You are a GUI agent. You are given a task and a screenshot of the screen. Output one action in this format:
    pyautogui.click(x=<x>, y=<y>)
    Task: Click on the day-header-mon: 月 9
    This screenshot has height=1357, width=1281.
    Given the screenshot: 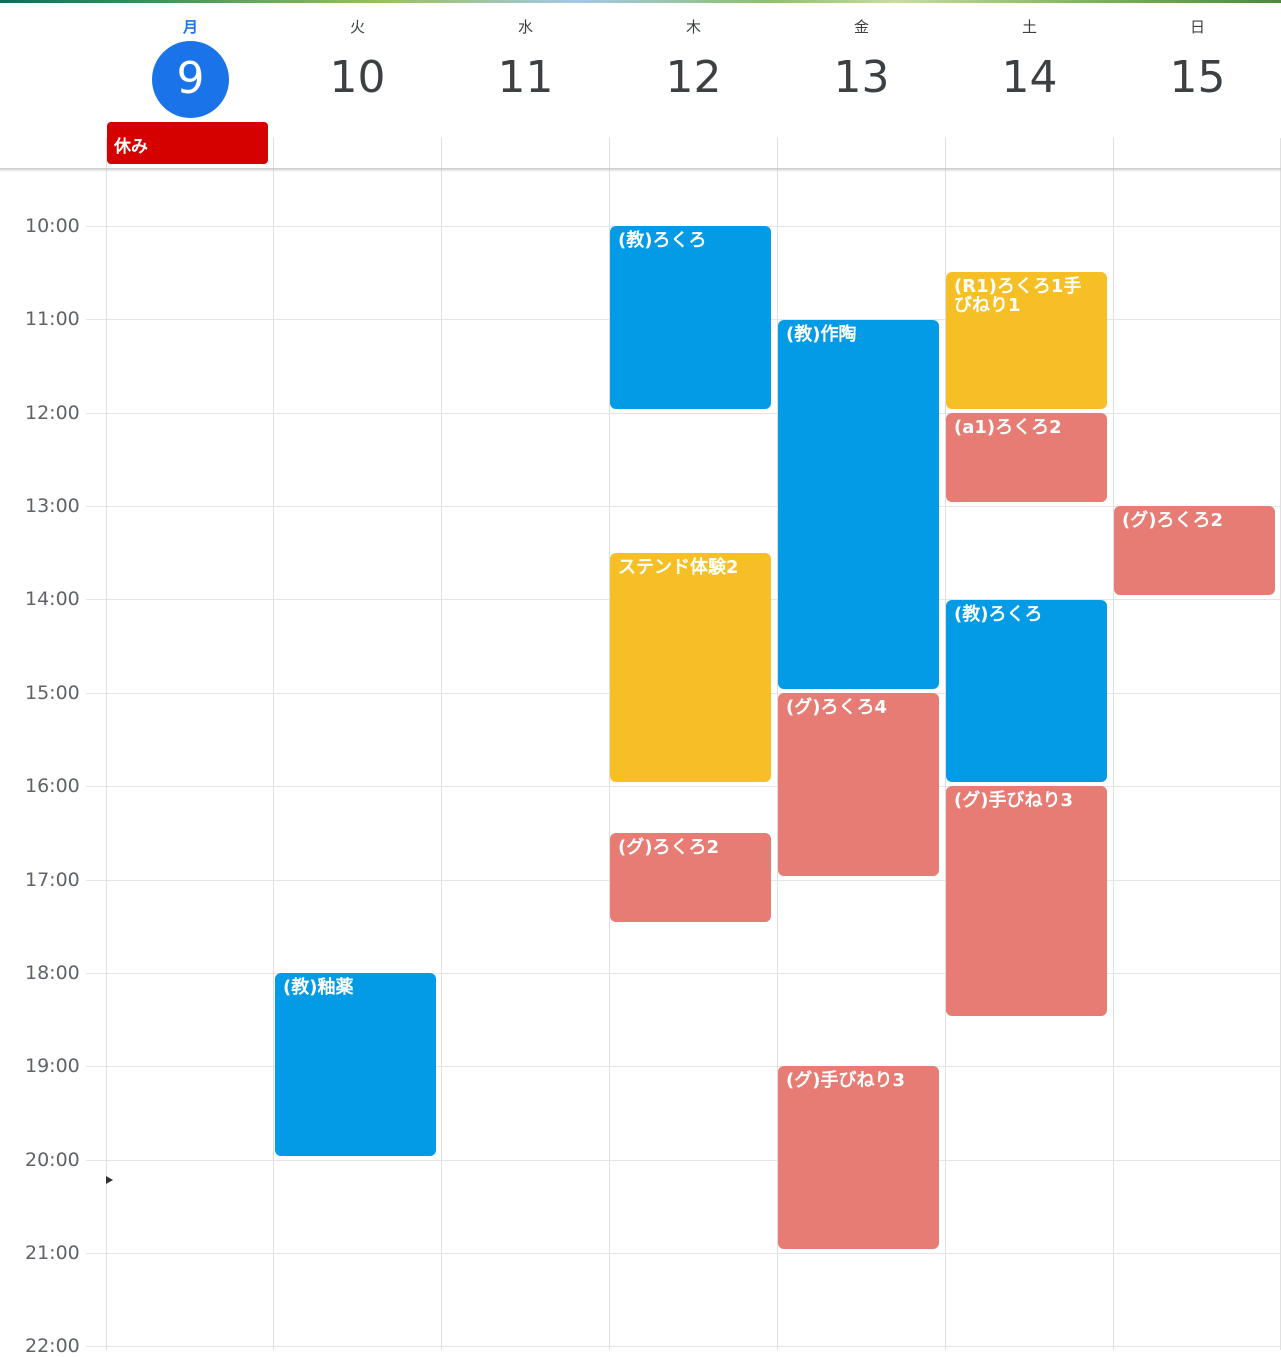 What is the action you would take?
    pyautogui.click(x=190, y=84)
    